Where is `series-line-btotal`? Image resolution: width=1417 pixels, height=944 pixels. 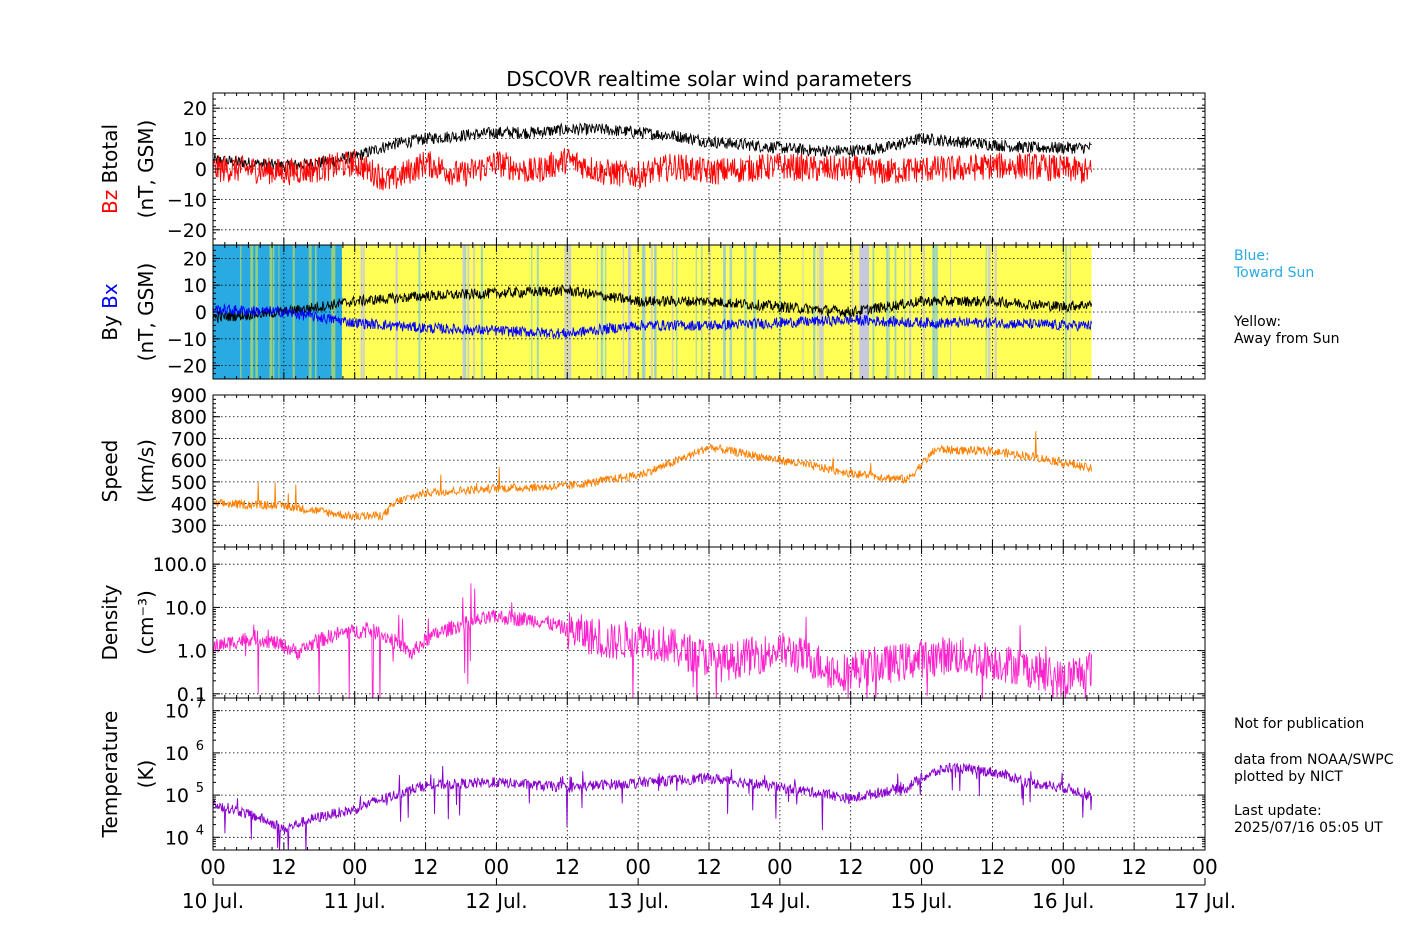
series-line-btotal is located at coordinates (652, 147).